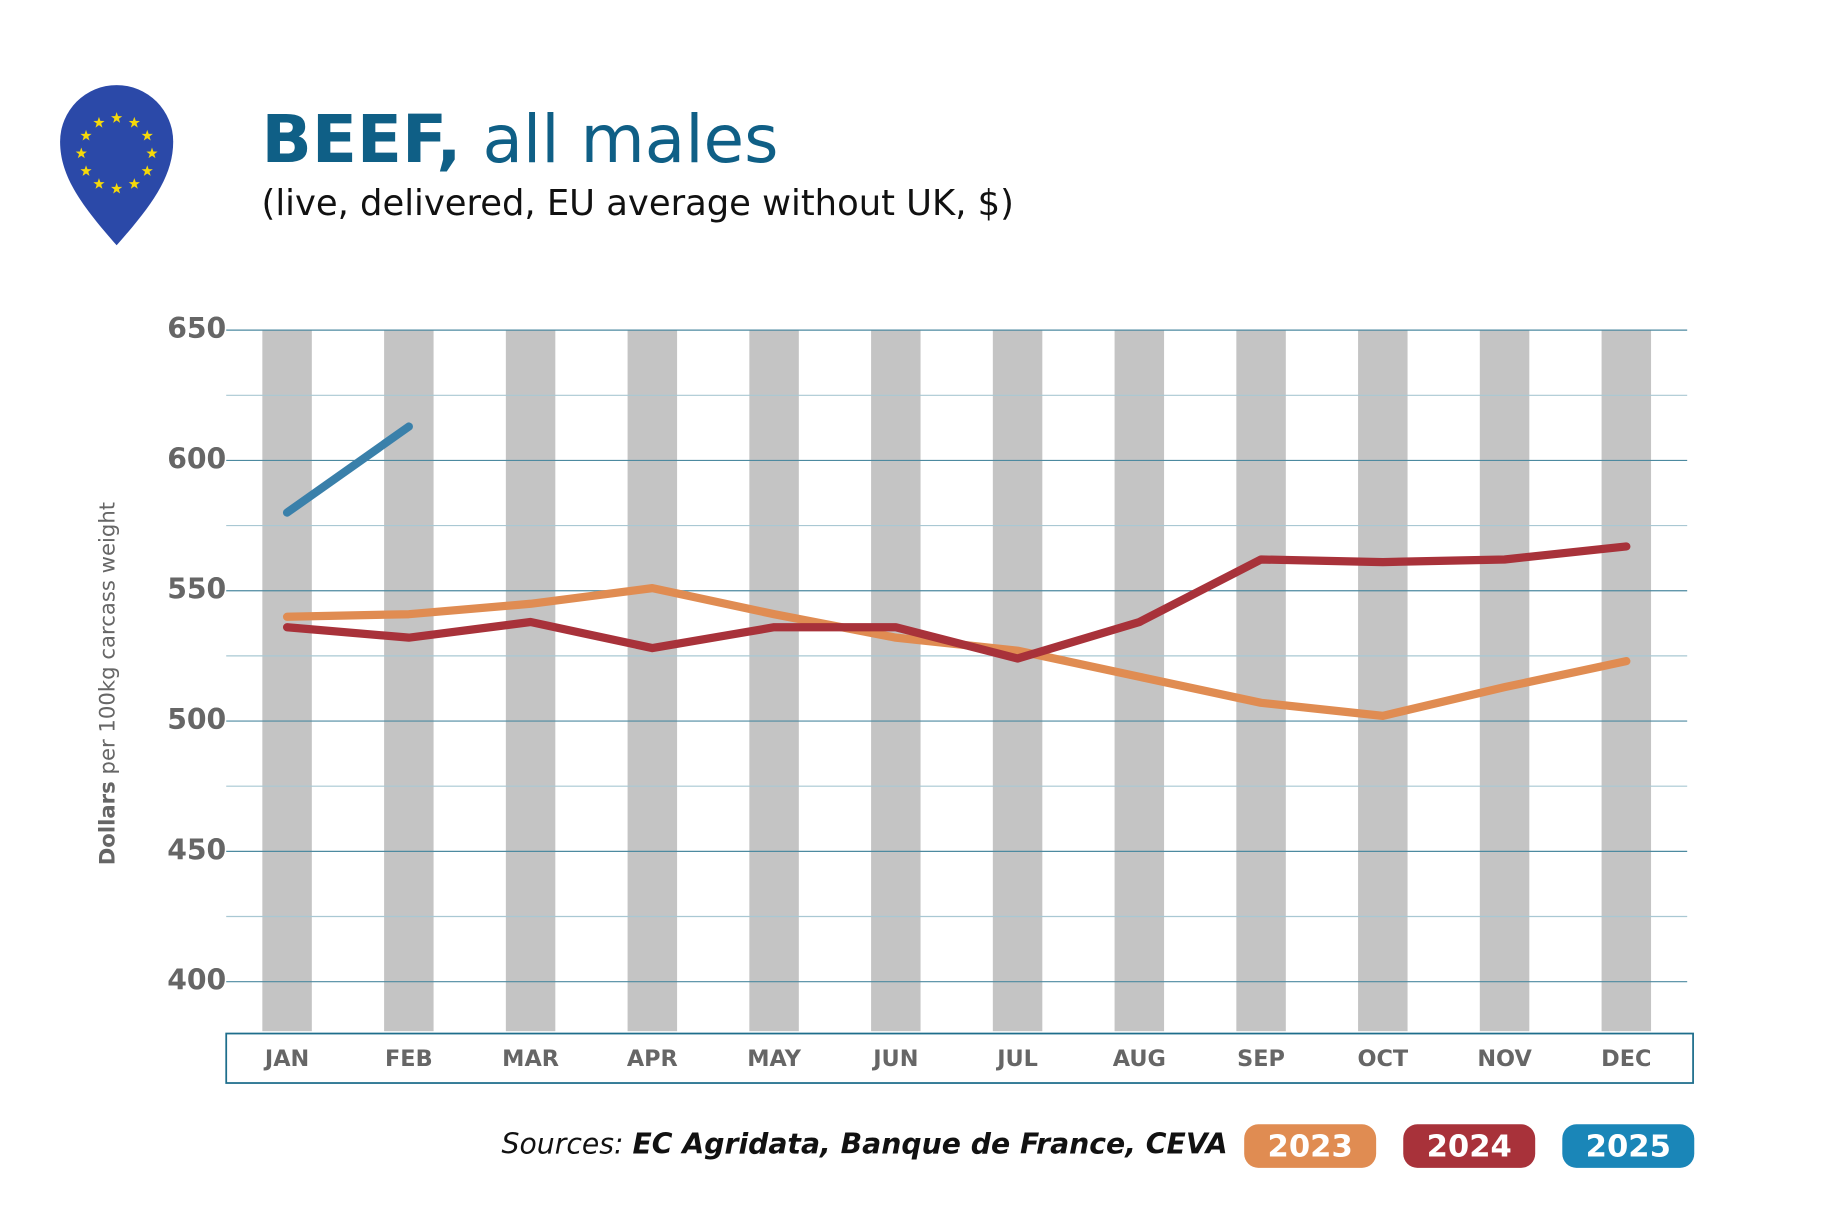  What do you see at coordinates (362, 139) in the screenshot?
I see `title-bold: BEEF,` at bounding box center [362, 139].